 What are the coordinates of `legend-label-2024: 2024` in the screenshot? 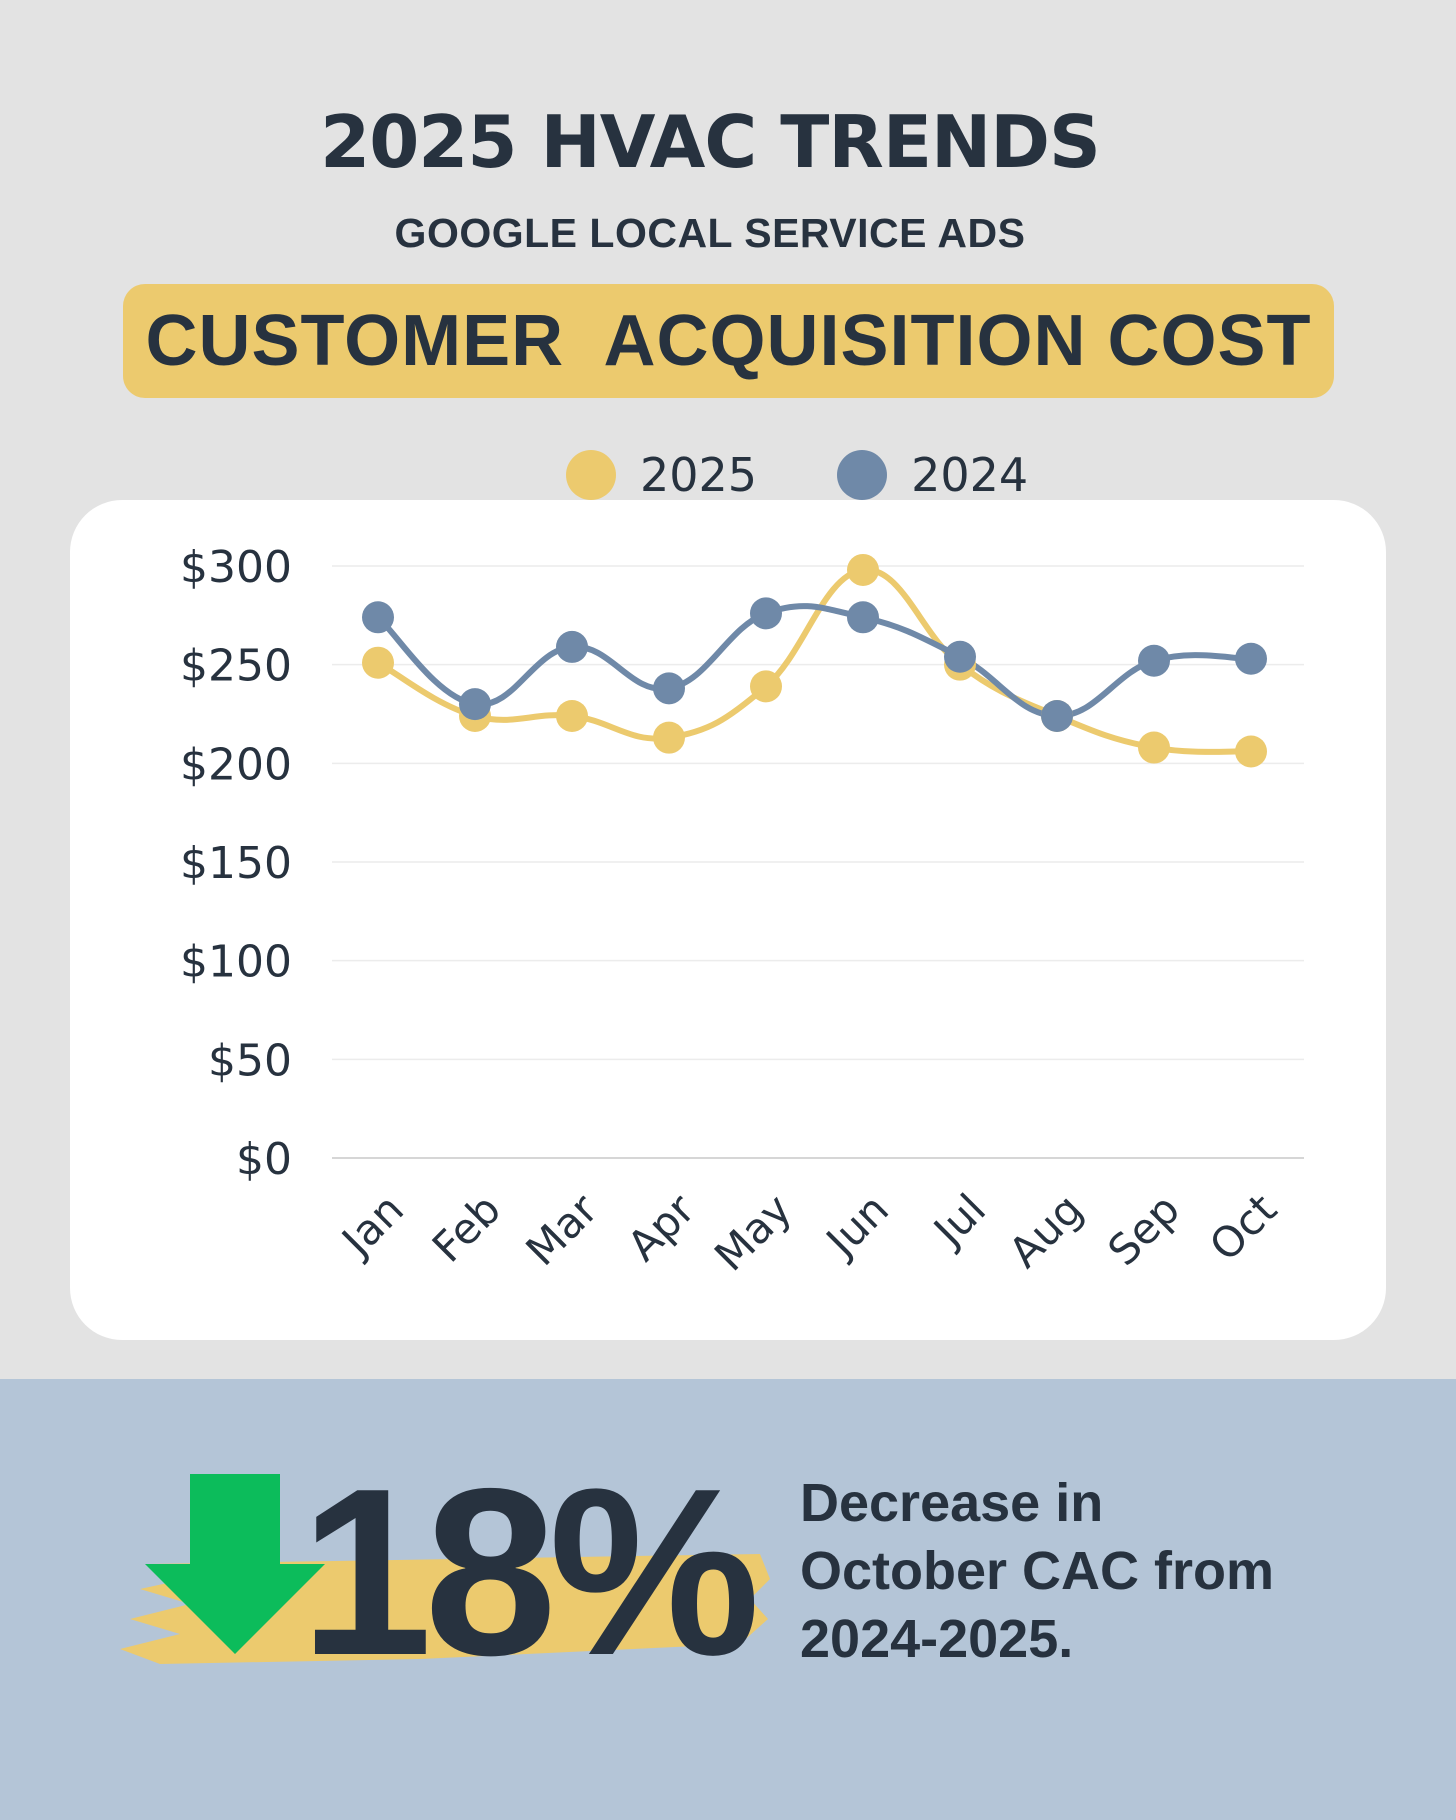 It's located at (970, 475).